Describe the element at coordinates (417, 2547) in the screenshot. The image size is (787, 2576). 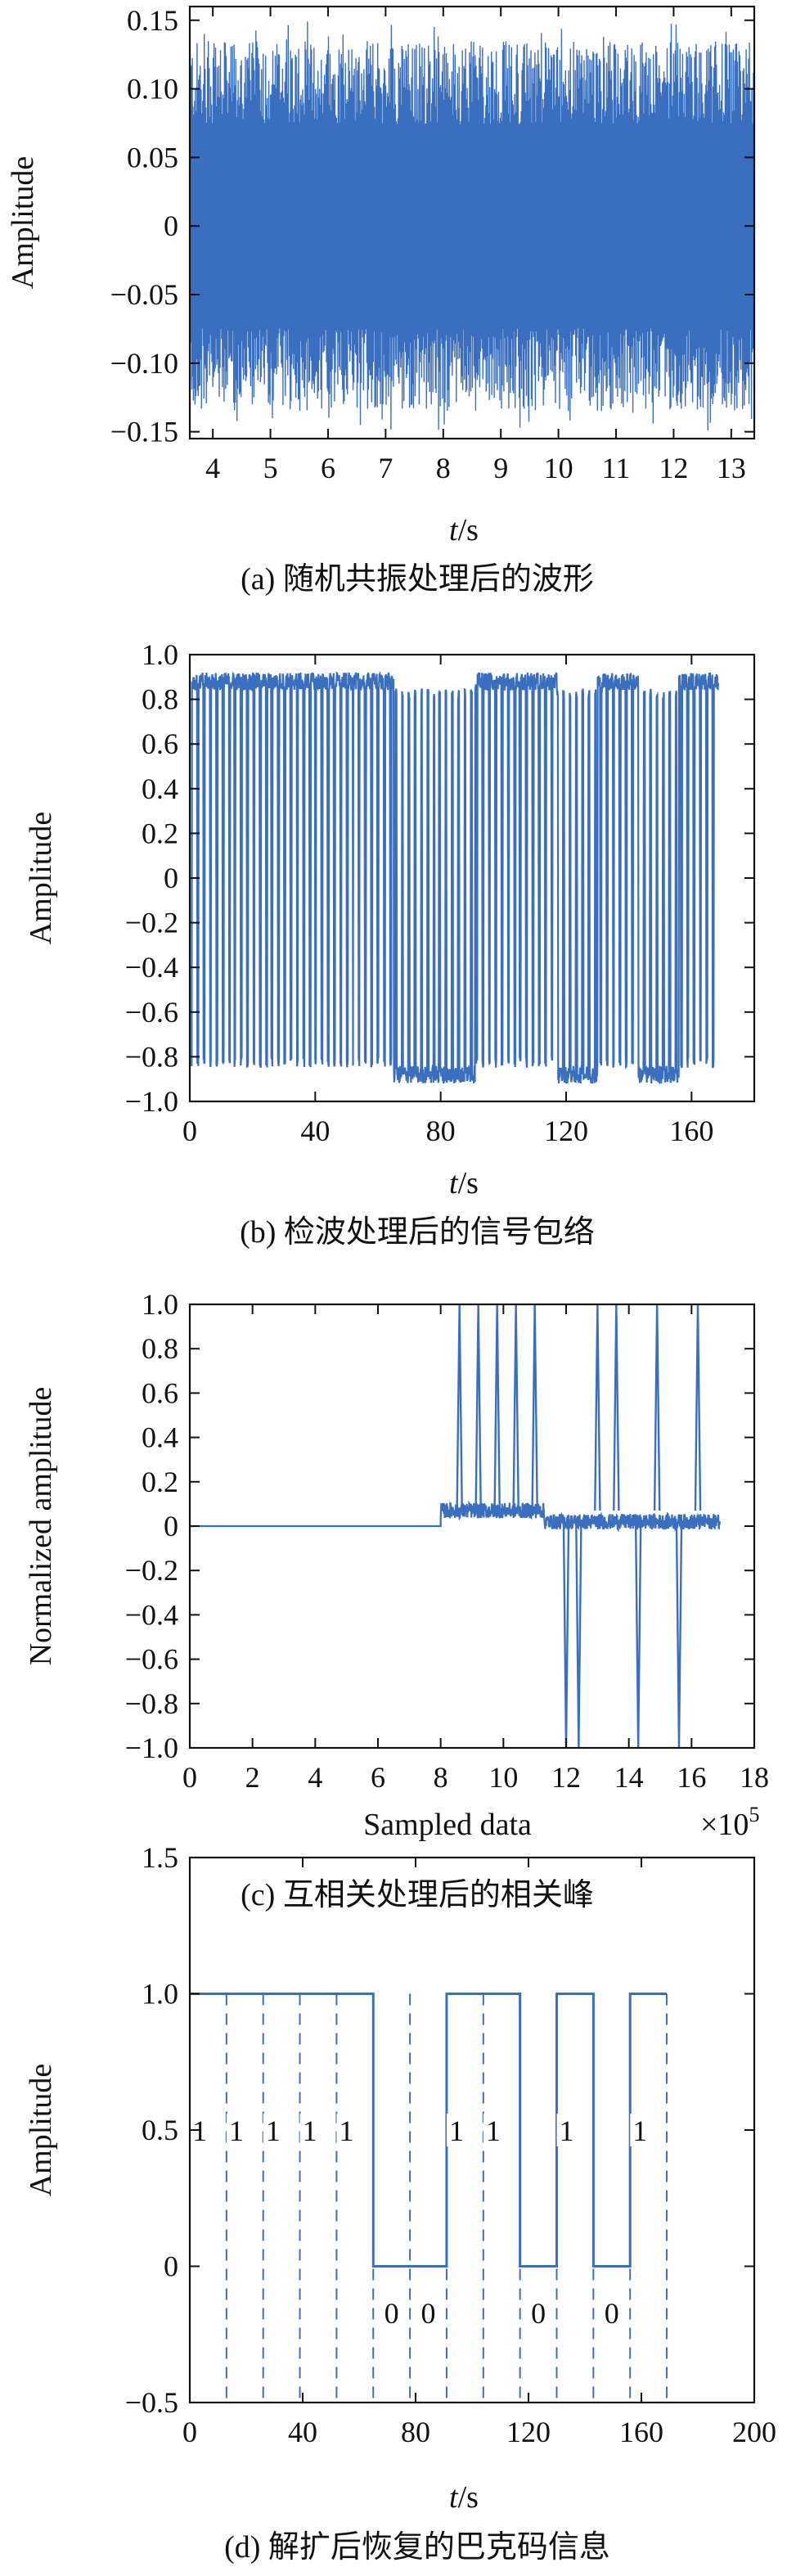
I see `panel-caption: (d) 解扩后恢复的巴克码信息` at that location.